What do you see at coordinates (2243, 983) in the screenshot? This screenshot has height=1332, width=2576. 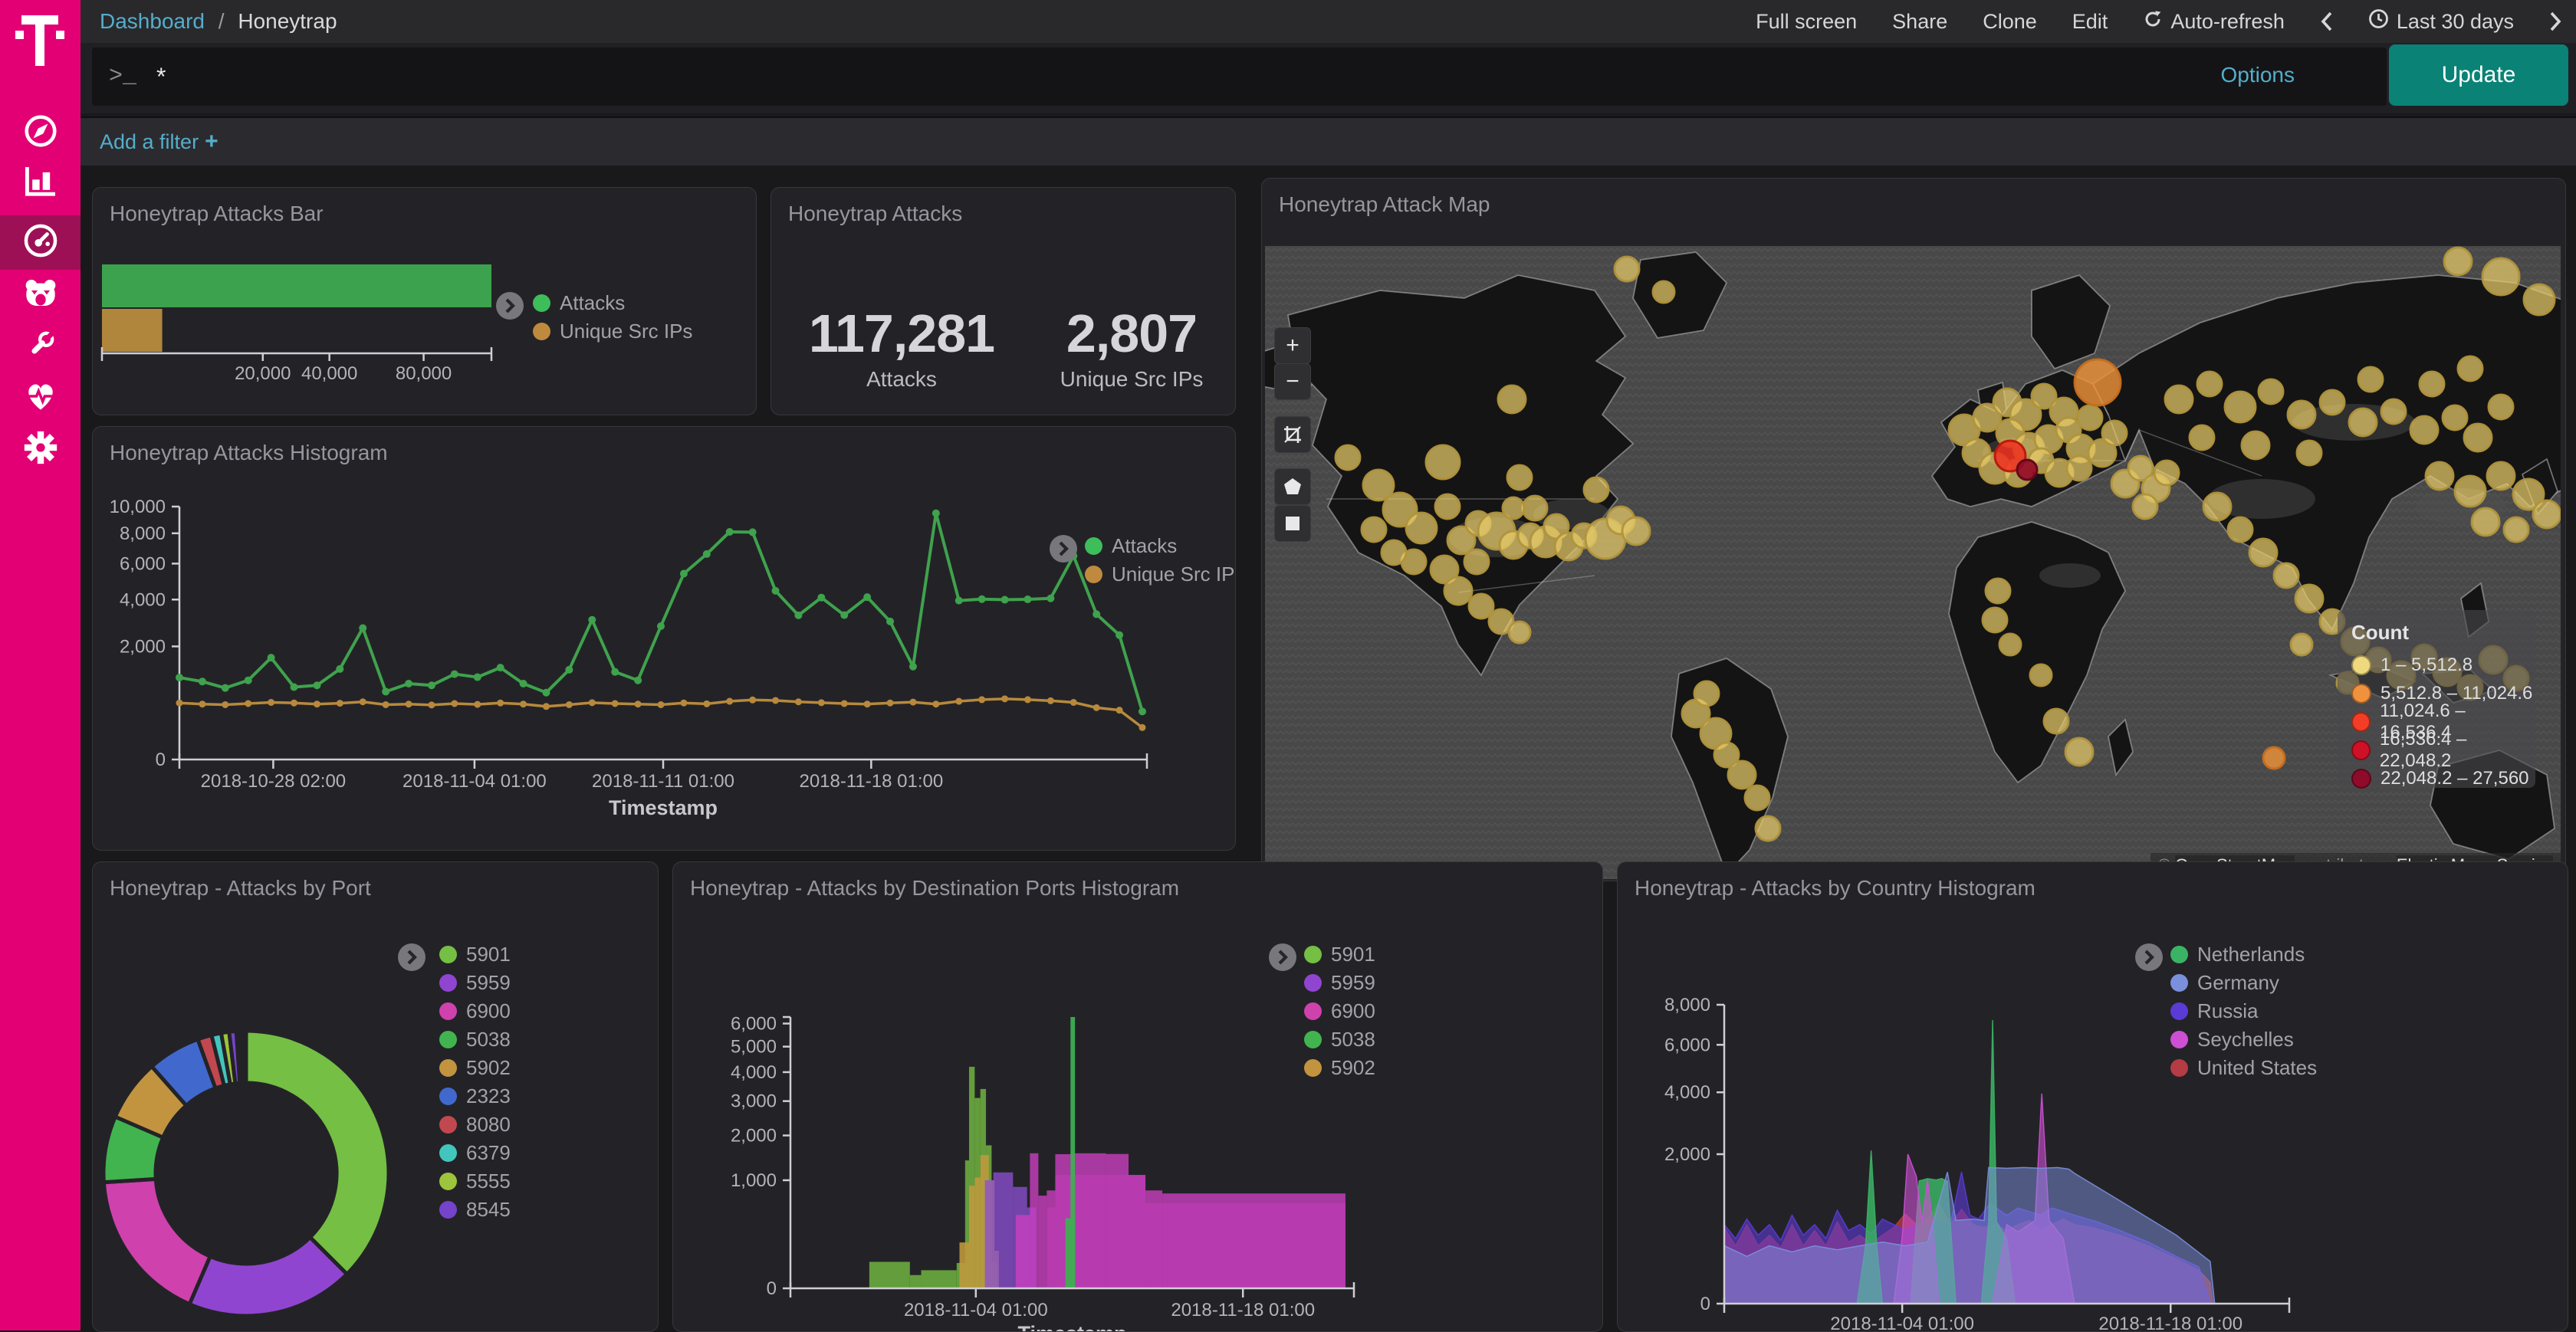 I see `legend-item-germany: Germany` at bounding box center [2243, 983].